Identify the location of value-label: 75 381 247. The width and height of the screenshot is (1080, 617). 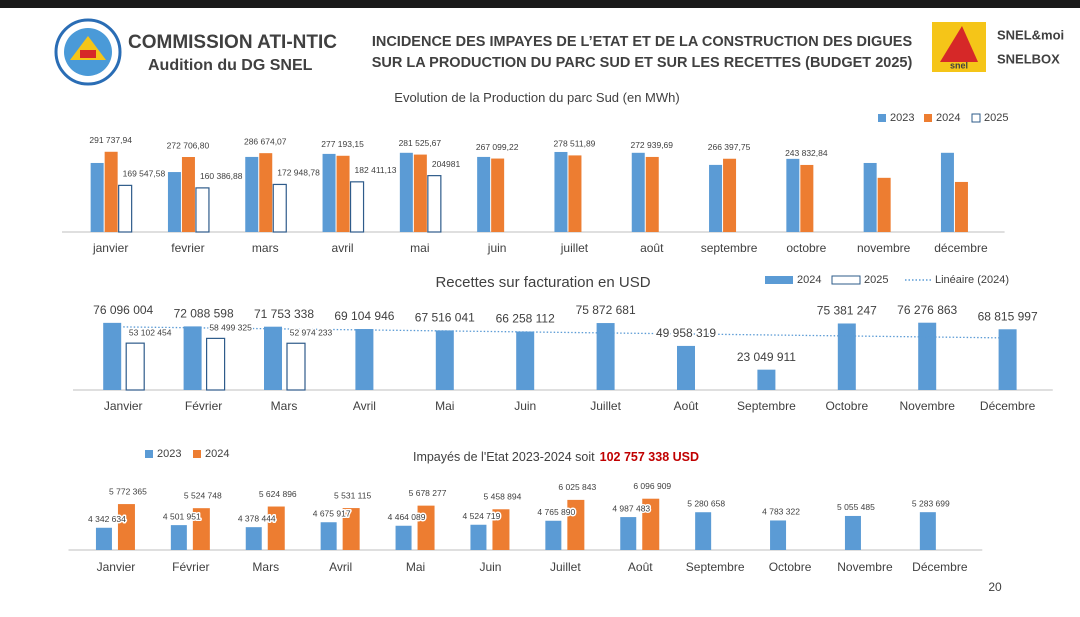
(847, 311).